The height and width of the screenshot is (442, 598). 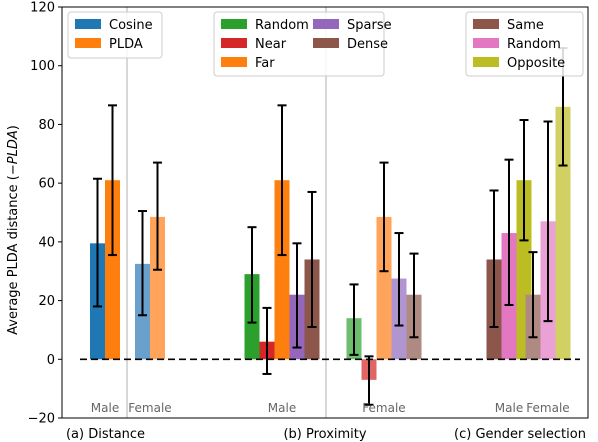 What do you see at coordinates (369, 25) in the screenshot?
I see `legend-label-sparse: Sparse` at bounding box center [369, 25].